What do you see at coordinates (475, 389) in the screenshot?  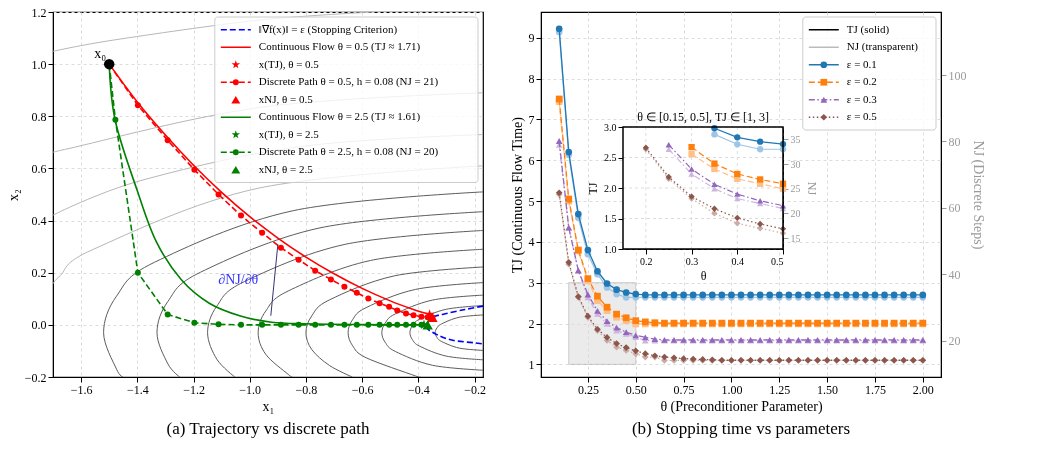 I see `x-tick-label: −0.2` at bounding box center [475, 389].